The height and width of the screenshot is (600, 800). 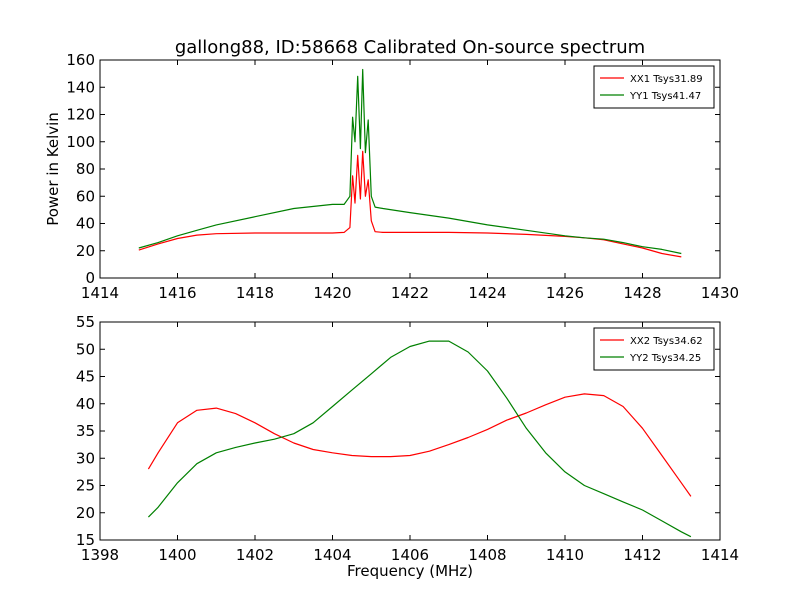 What do you see at coordinates (410, 293) in the screenshot?
I see `x-tick-label: 1422` at bounding box center [410, 293].